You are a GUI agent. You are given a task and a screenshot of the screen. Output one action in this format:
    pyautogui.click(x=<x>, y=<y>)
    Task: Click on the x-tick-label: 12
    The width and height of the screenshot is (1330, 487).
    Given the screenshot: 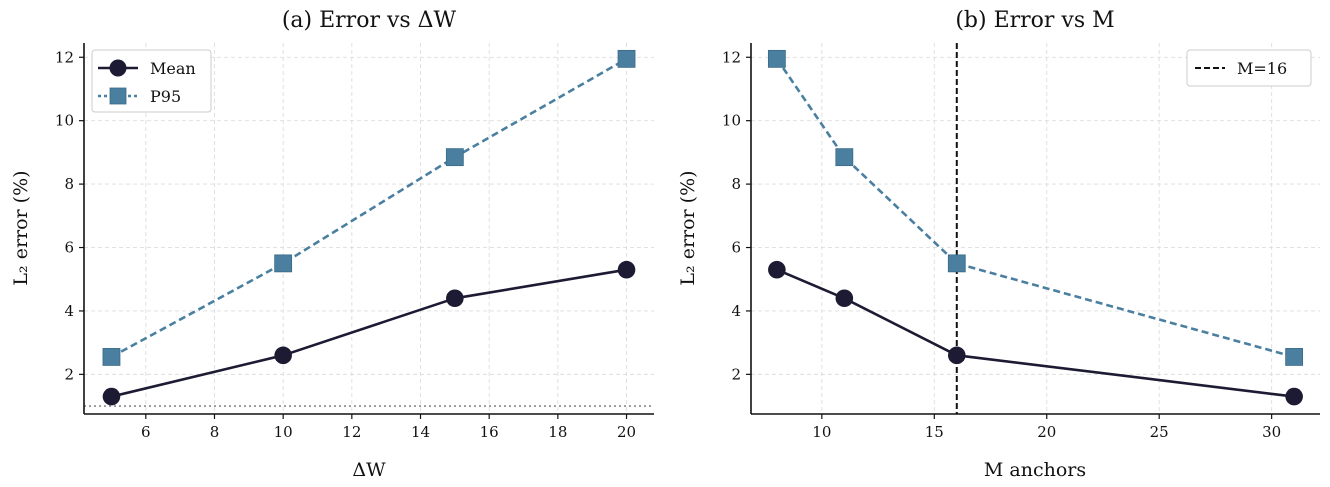 What is the action you would take?
    pyautogui.click(x=351, y=432)
    